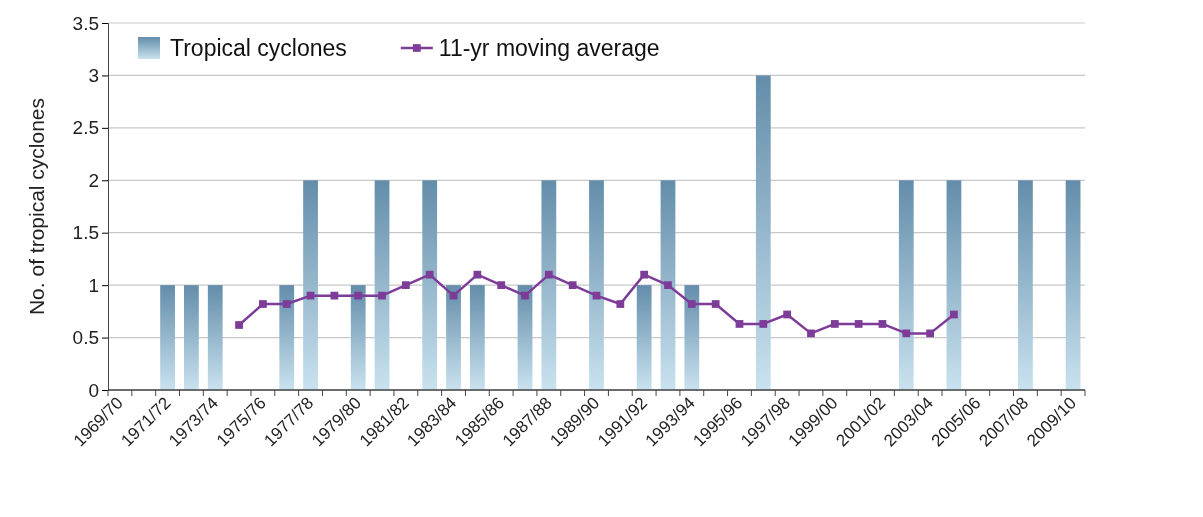 This screenshot has height=517, width=1203. Describe the element at coordinates (85, 23) in the screenshot. I see `y-tick-label: 3.5` at that location.